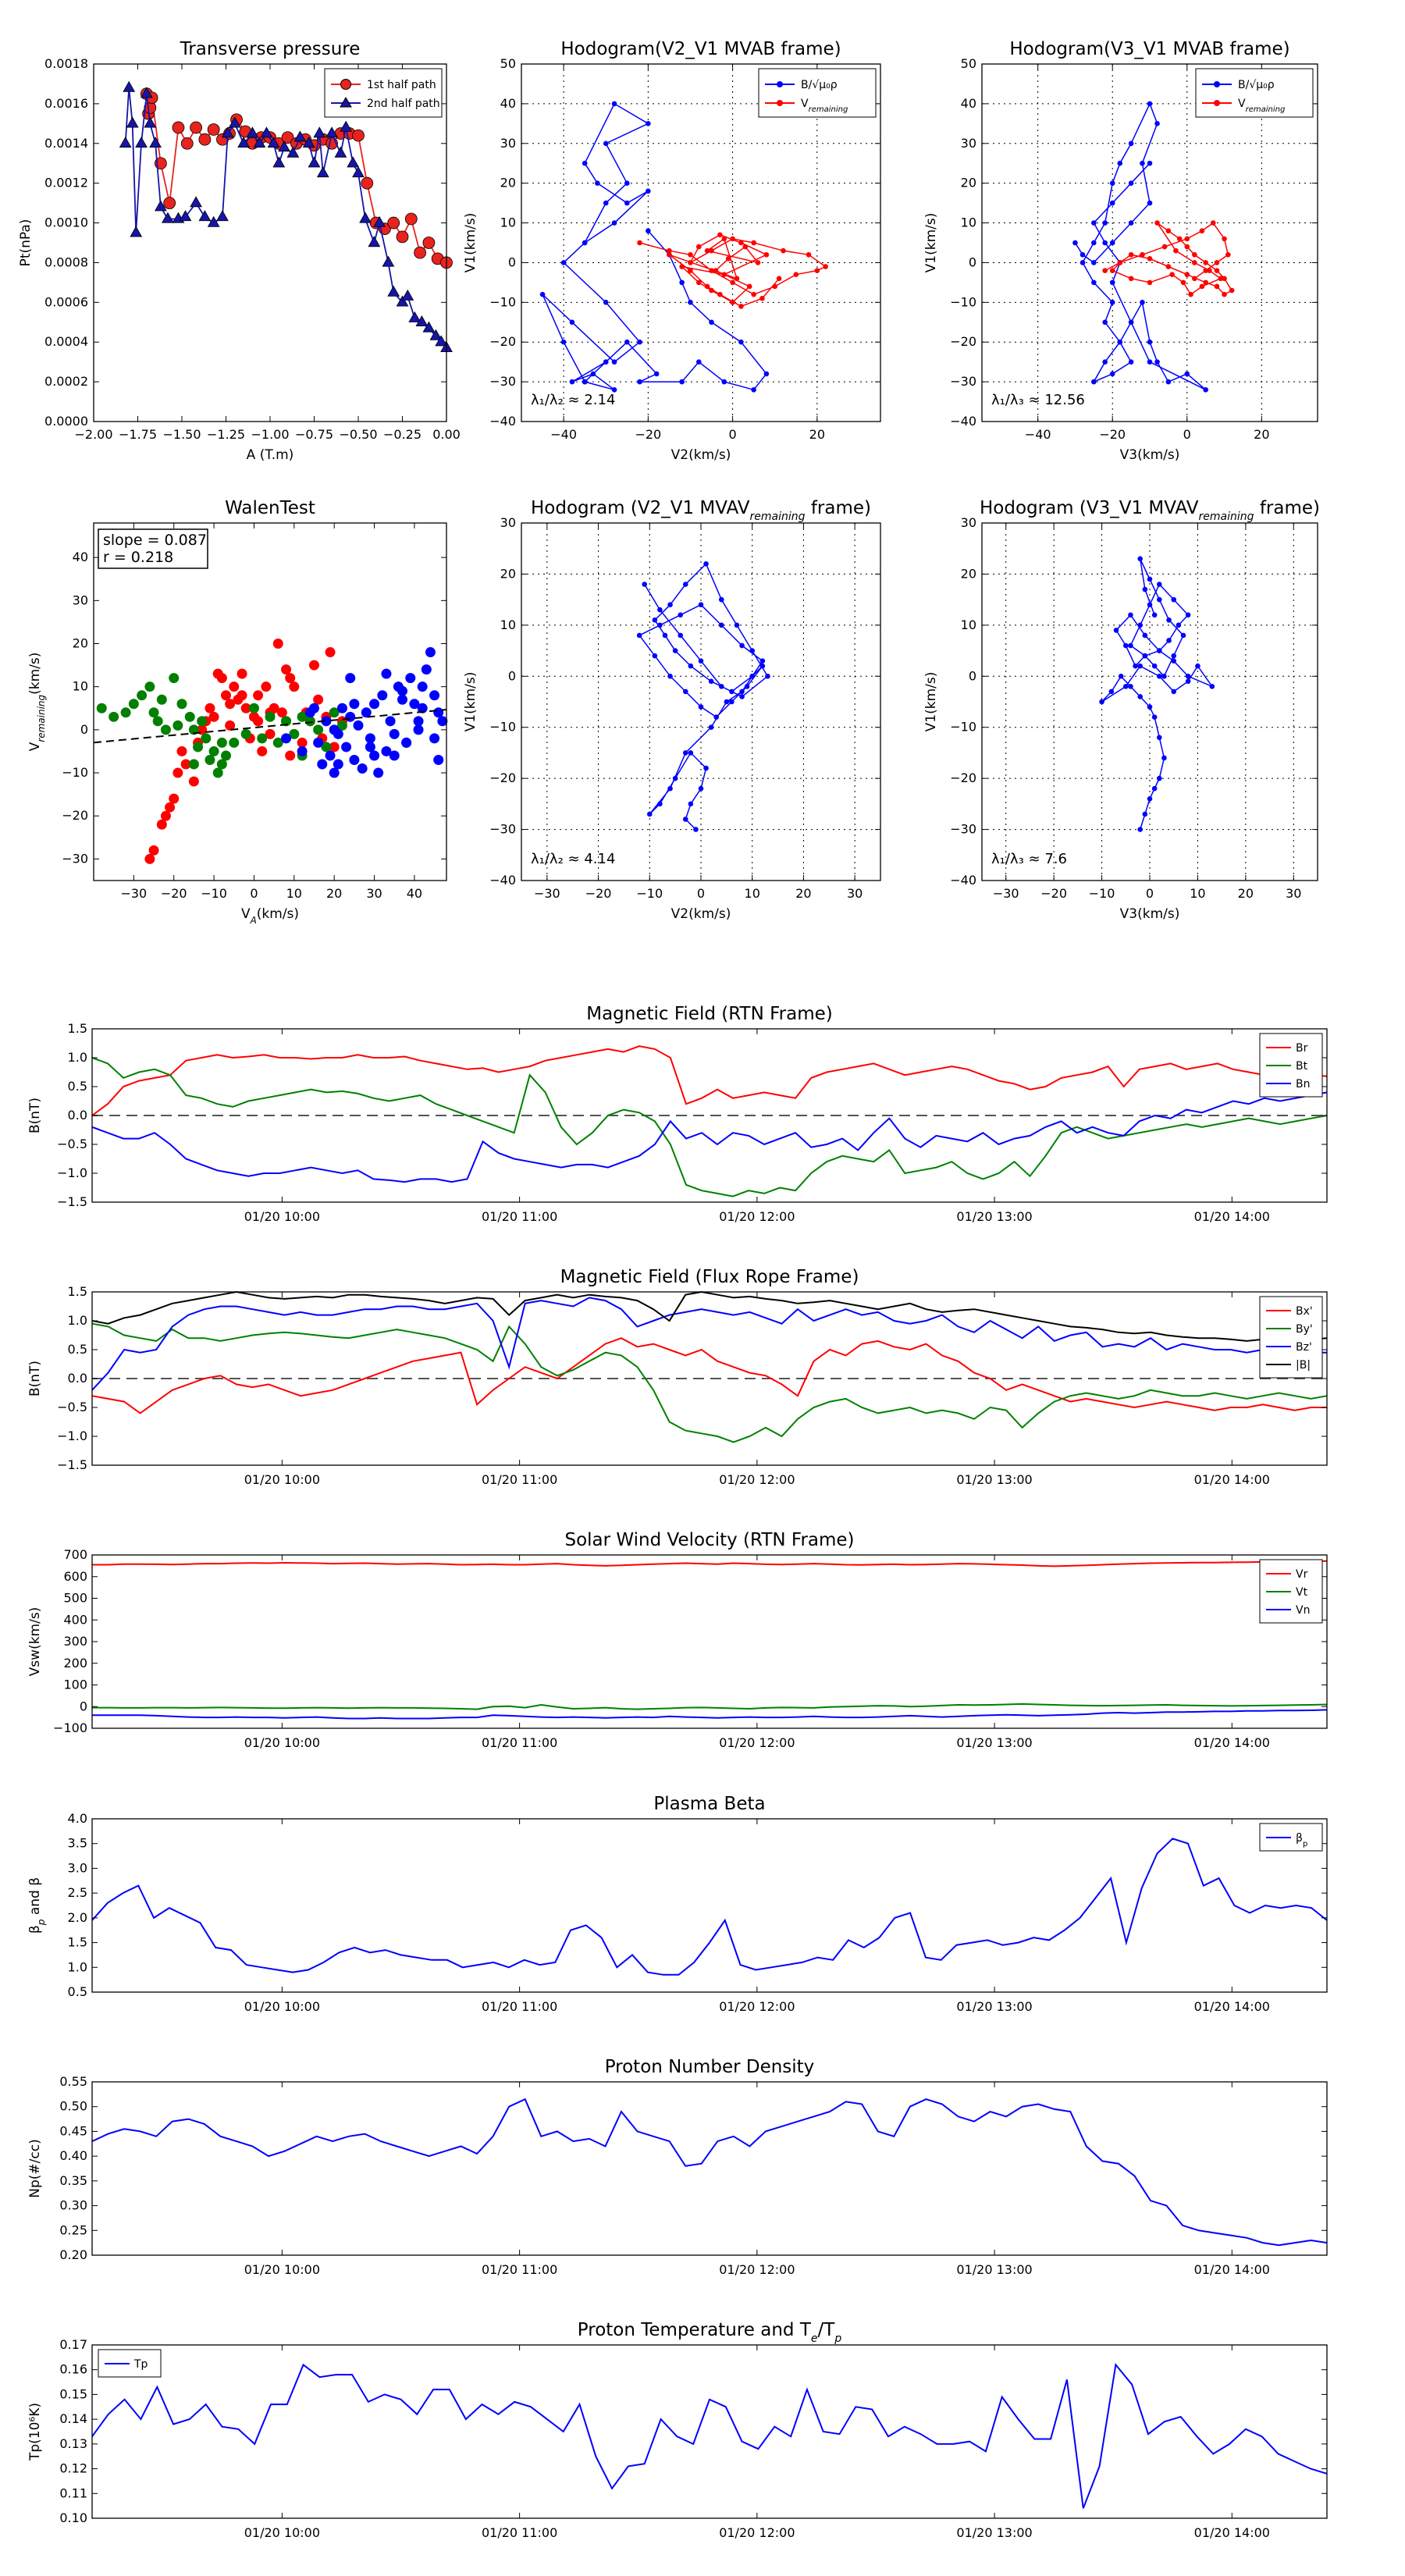 The width and height of the screenshot is (1405, 2576). I want to click on y-axis-label: B(nT), so click(35, 1379).